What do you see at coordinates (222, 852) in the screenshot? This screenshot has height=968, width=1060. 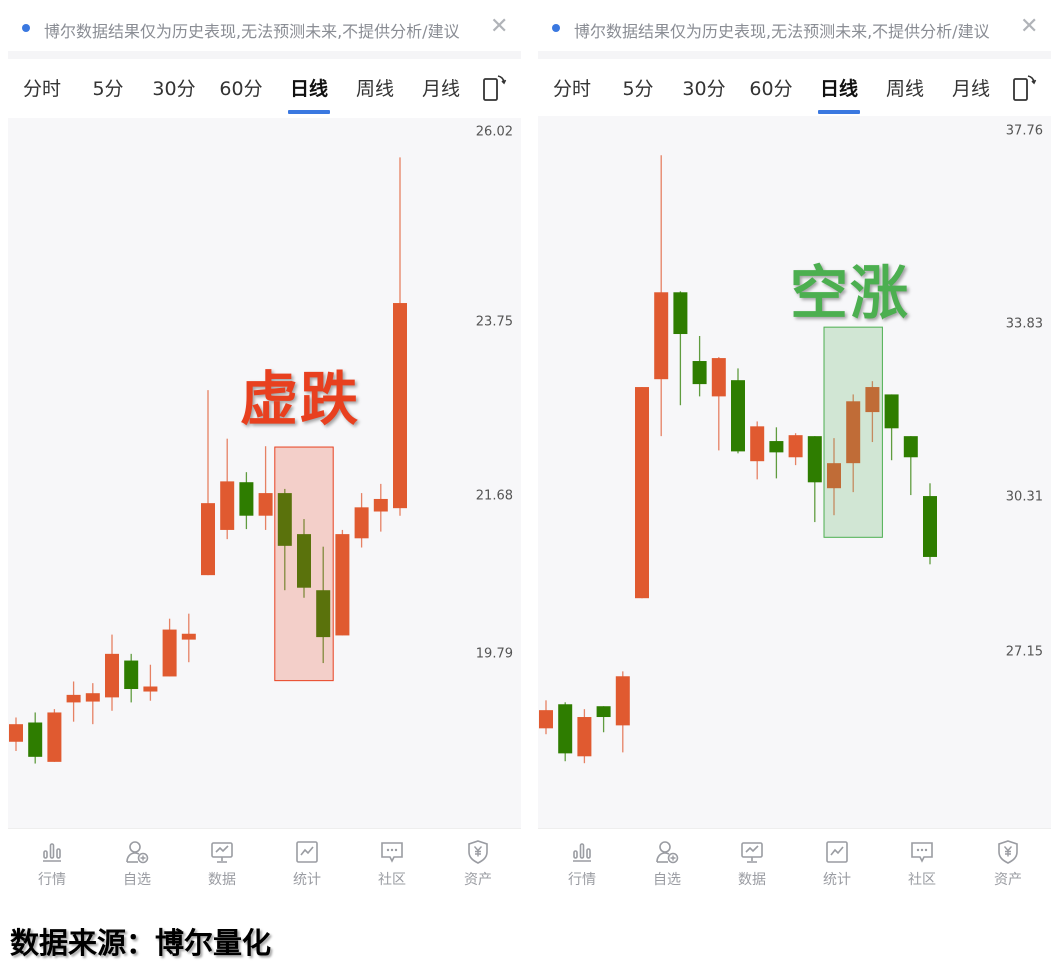 I see `monitor-chart-icon` at bounding box center [222, 852].